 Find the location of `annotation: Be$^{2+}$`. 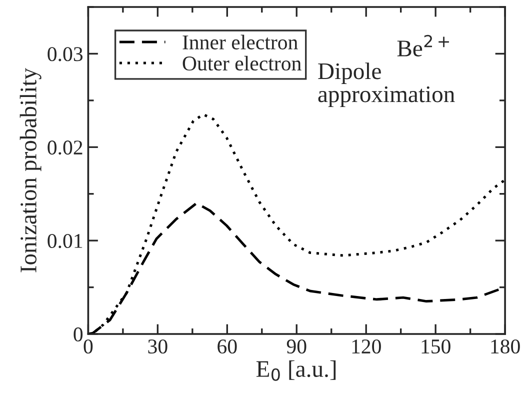

annotation: Be$^{2+}$ is located at coordinates (423, 45).